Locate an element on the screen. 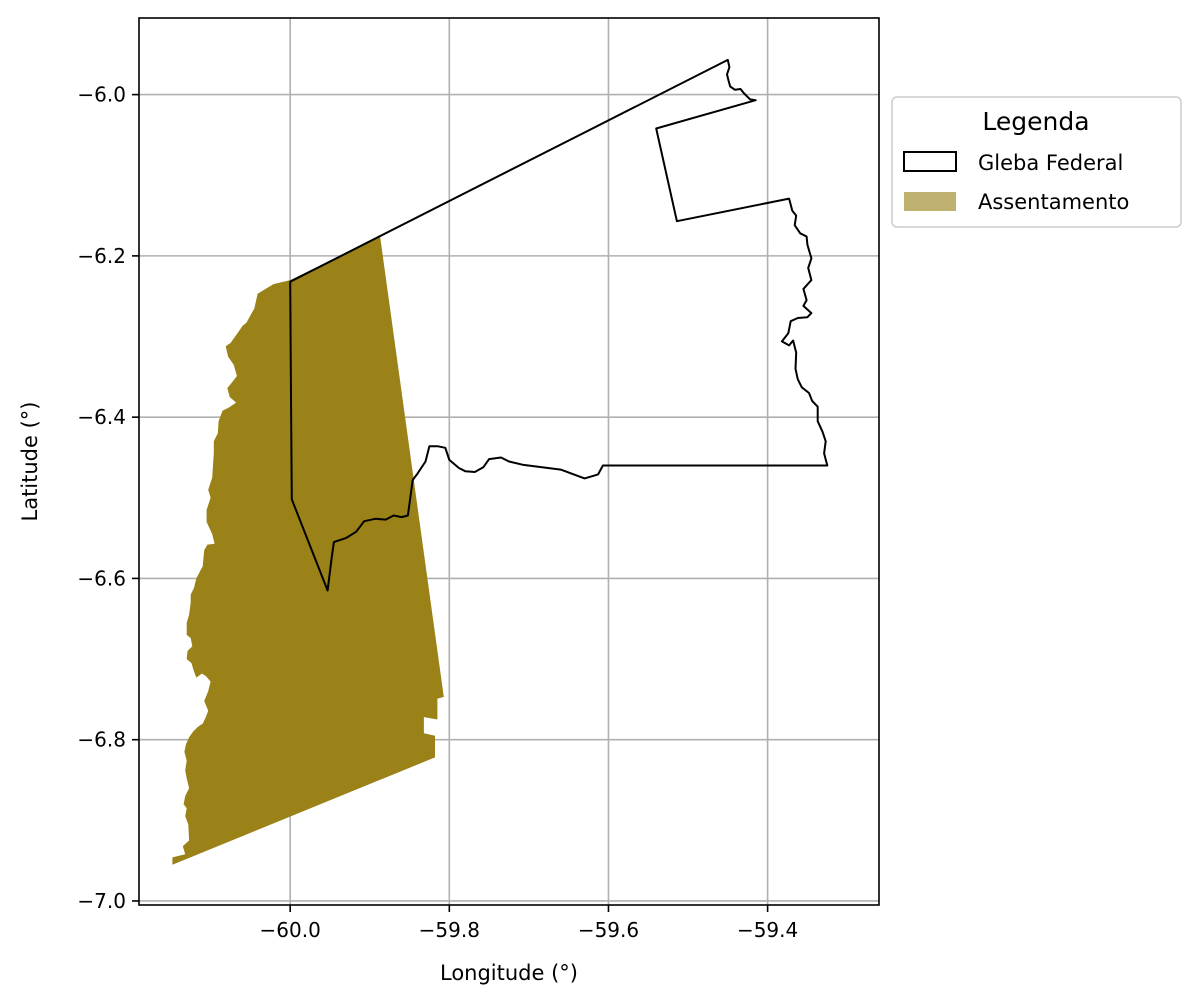  x-tick-label: −59.4 is located at coordinates (767, 930).